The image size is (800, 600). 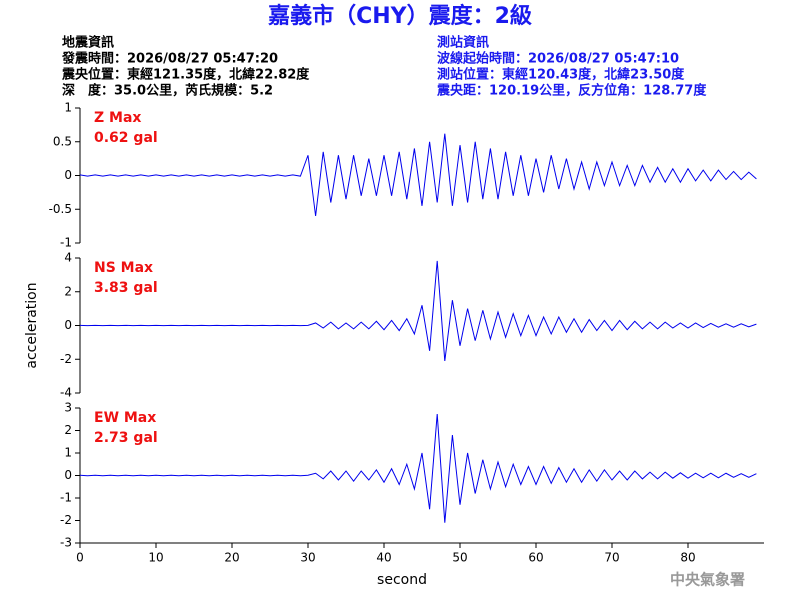 I want to click on y-axis-label: acceleration, so click(x=32, y=325).